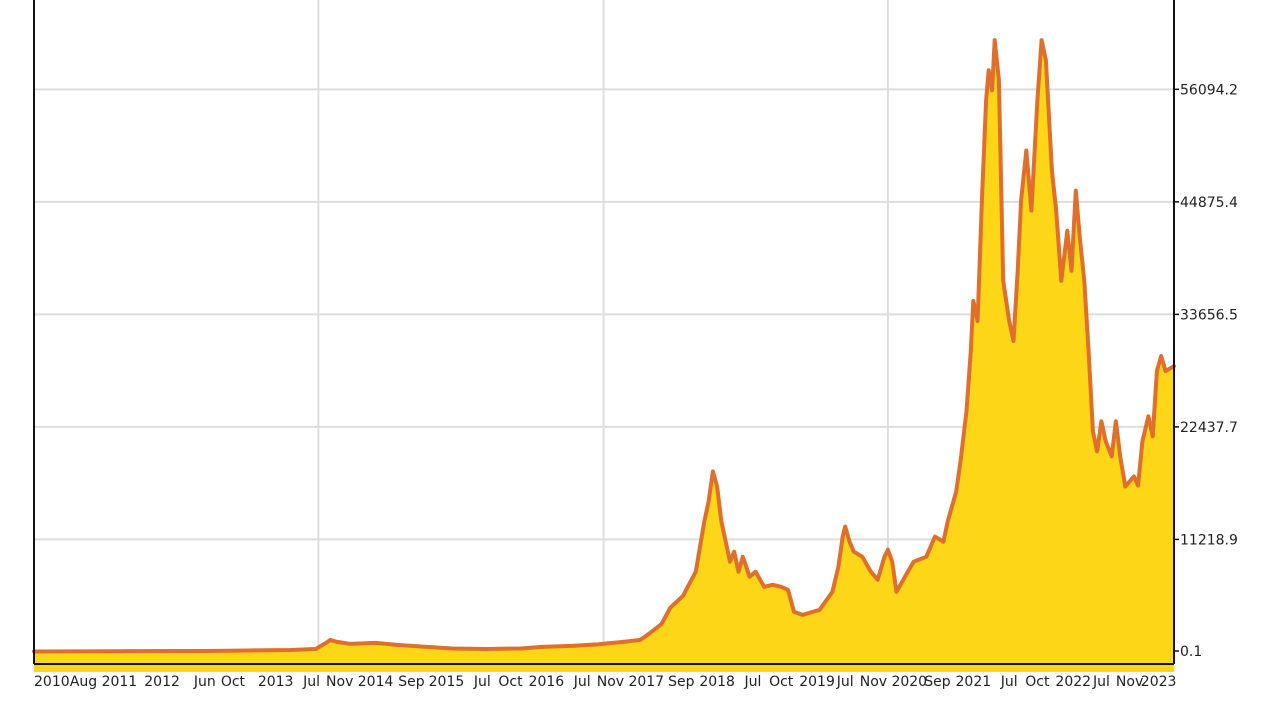 Image resolution: width=1280 pixels, height=720 pixels. I want to click on x-tick-label: 2014, so click(376, 682).